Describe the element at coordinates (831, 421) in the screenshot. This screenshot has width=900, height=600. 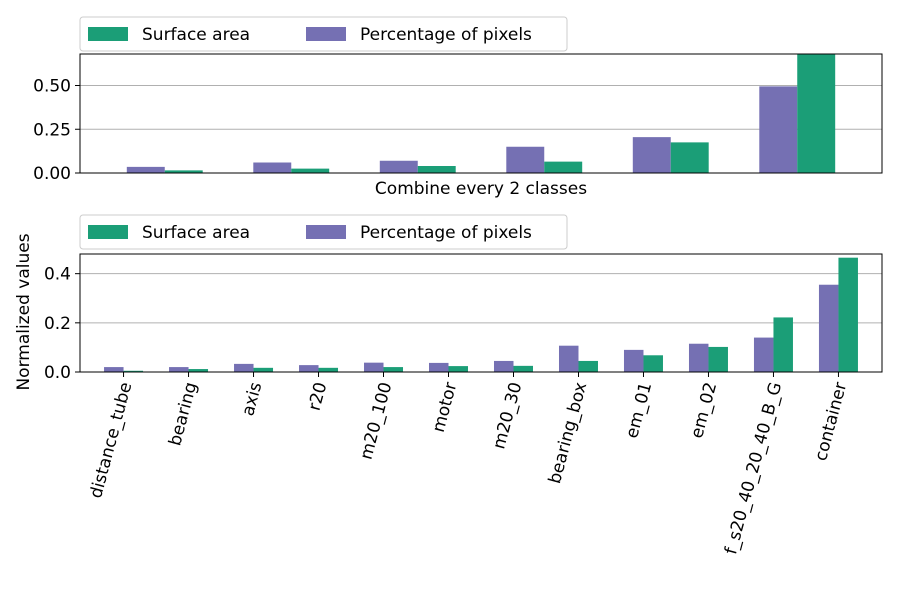
I see `x-tick-label: container` at that location.